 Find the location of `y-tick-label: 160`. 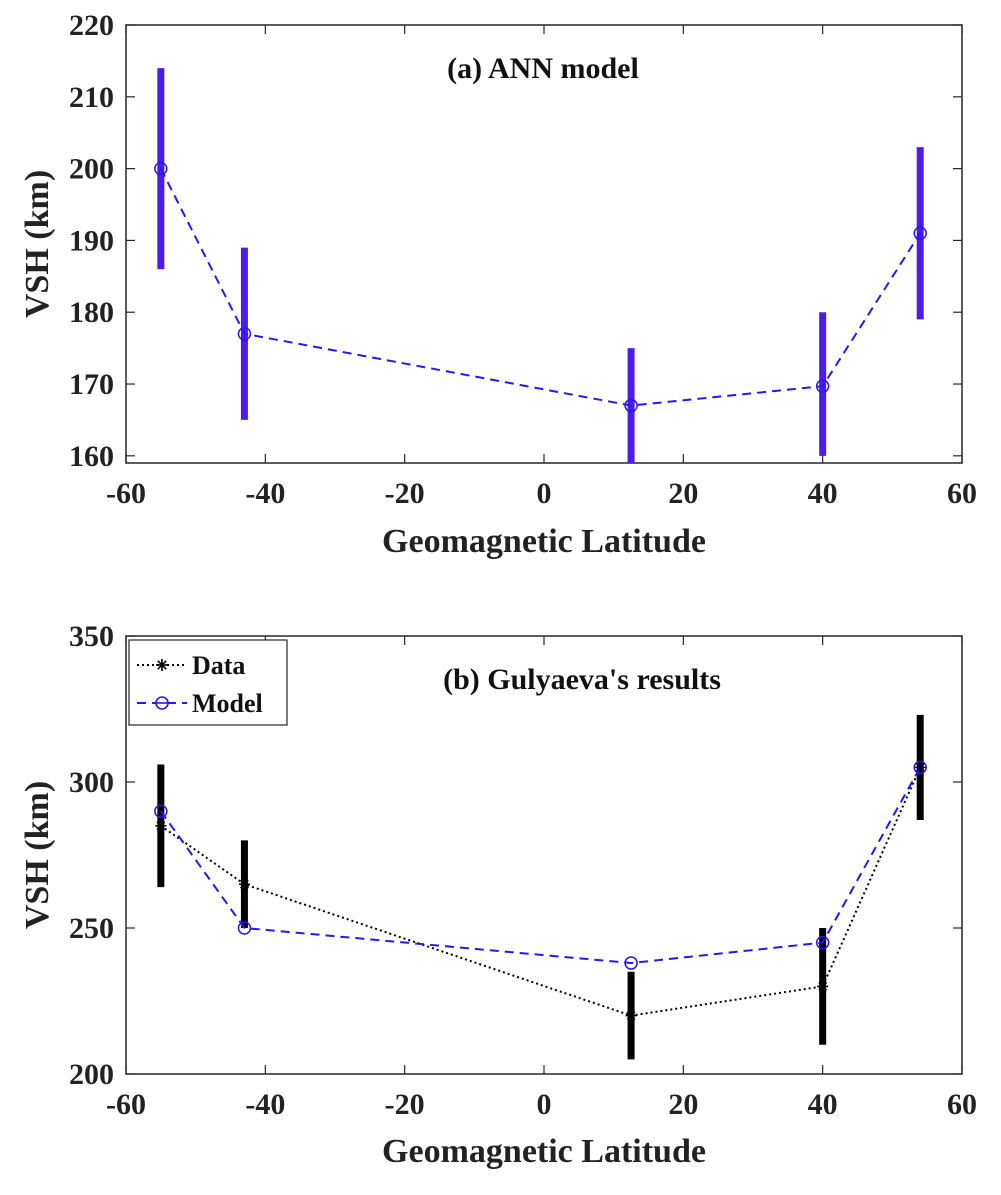

y-tick-label: 160 is located at coordinates (91, 456).